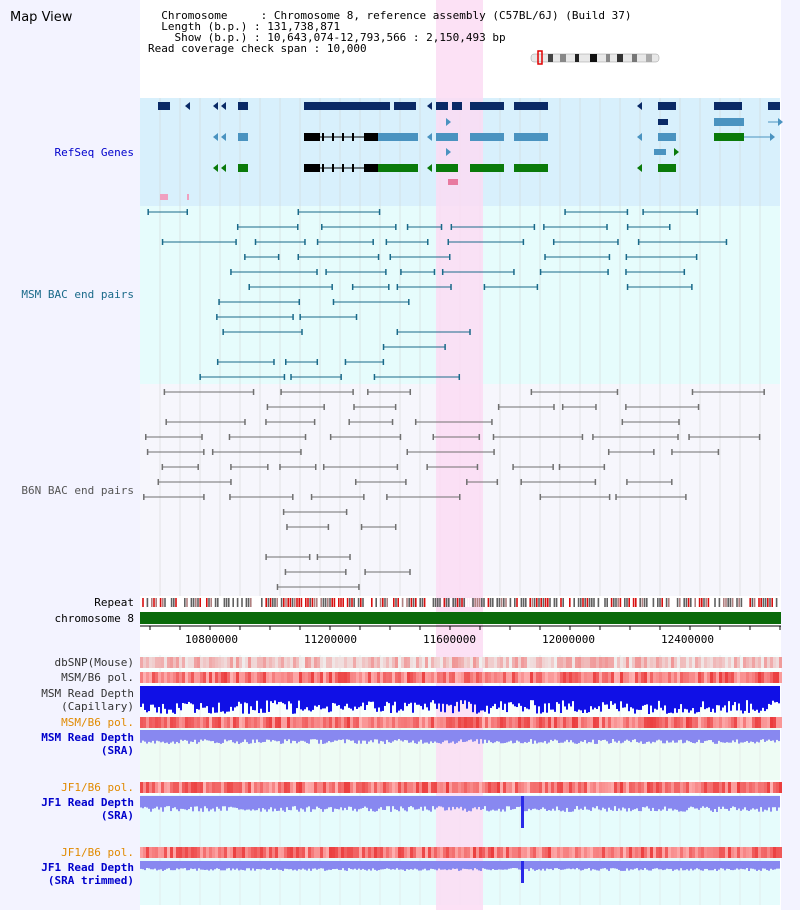  What do you see at coordinates (94, 152) in the screenshot?
I see `track-label-refseq: RefSeq Genes` at bounding box center [94, 152].